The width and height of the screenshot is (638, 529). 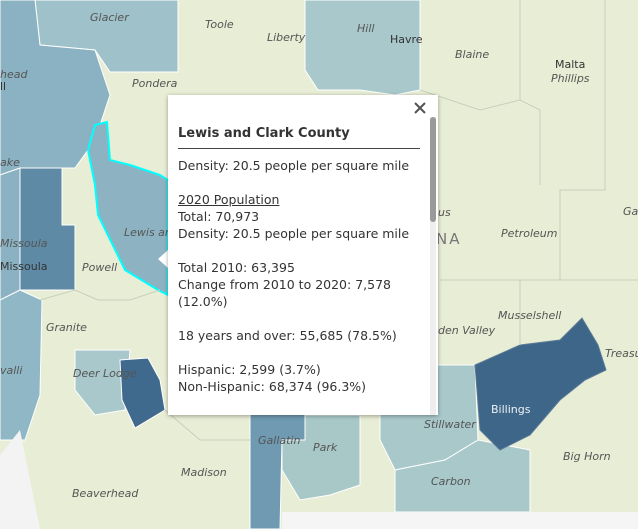 What do you see at coordinates (219, 24) in the screenshot?
I see `map-label: Toole` at bounding box center [219, 24].